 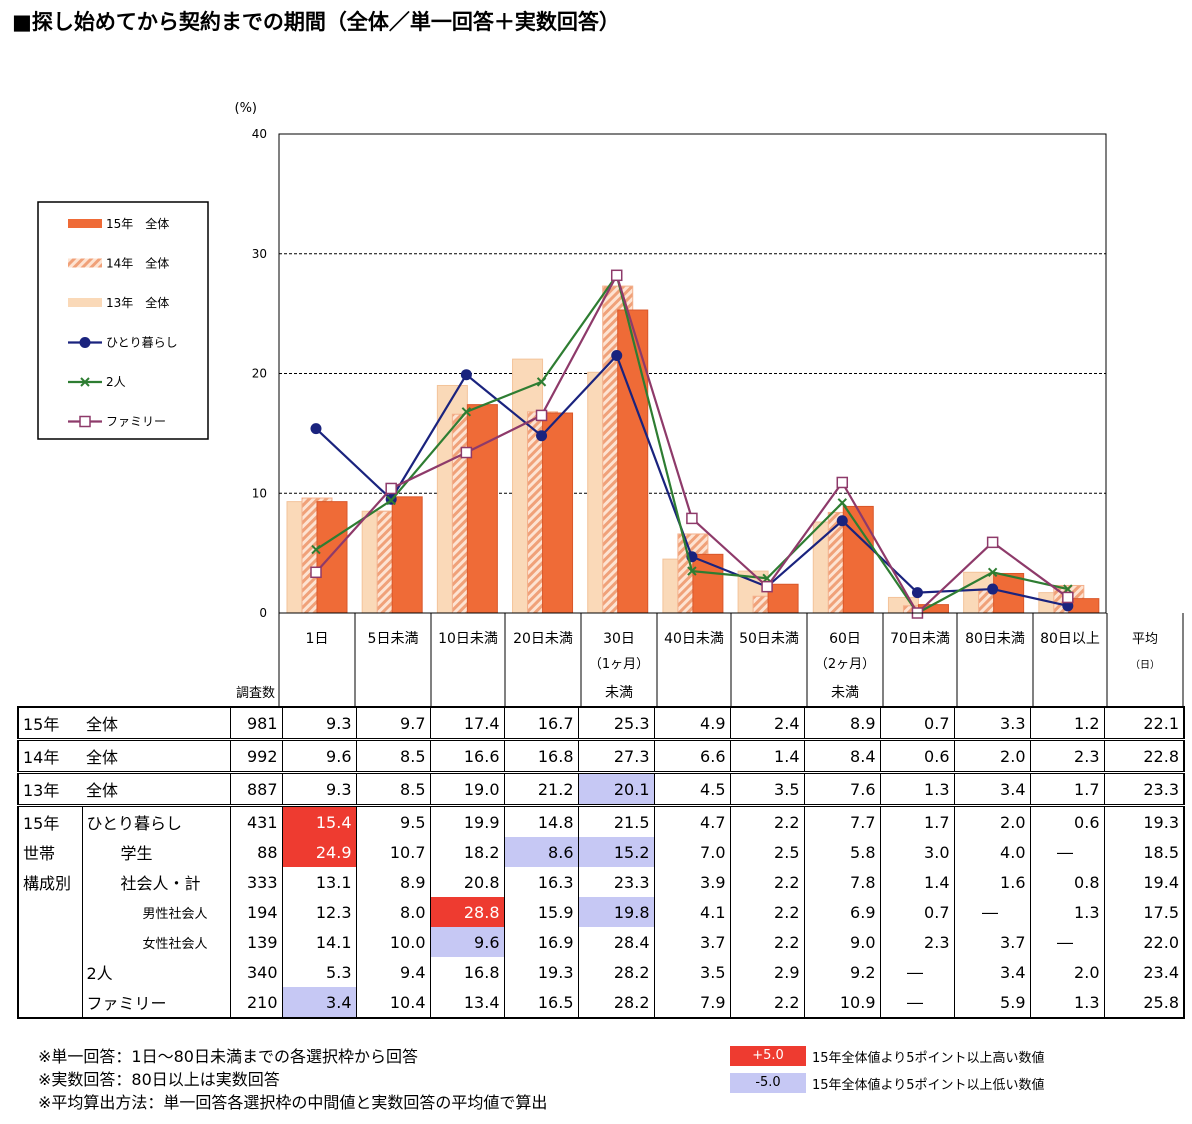 I want to click on table-cell: 8.4, so click(x=841, y=755).